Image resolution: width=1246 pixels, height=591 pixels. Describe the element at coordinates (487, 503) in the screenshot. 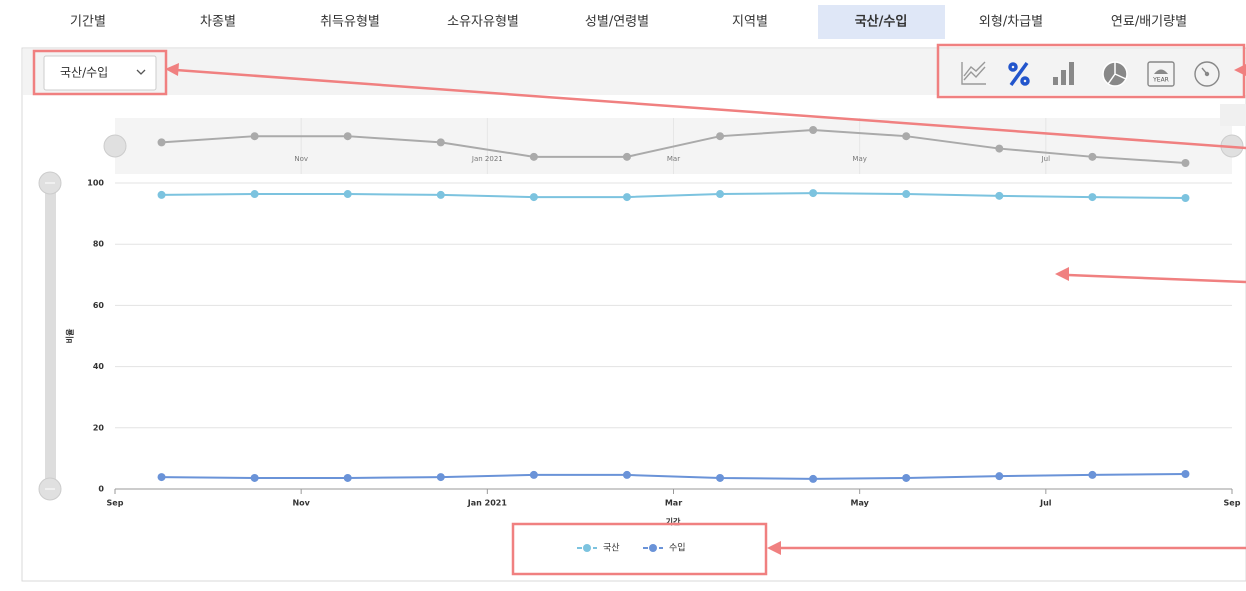

I see `x-tick-label: Jan 2021` at that location.